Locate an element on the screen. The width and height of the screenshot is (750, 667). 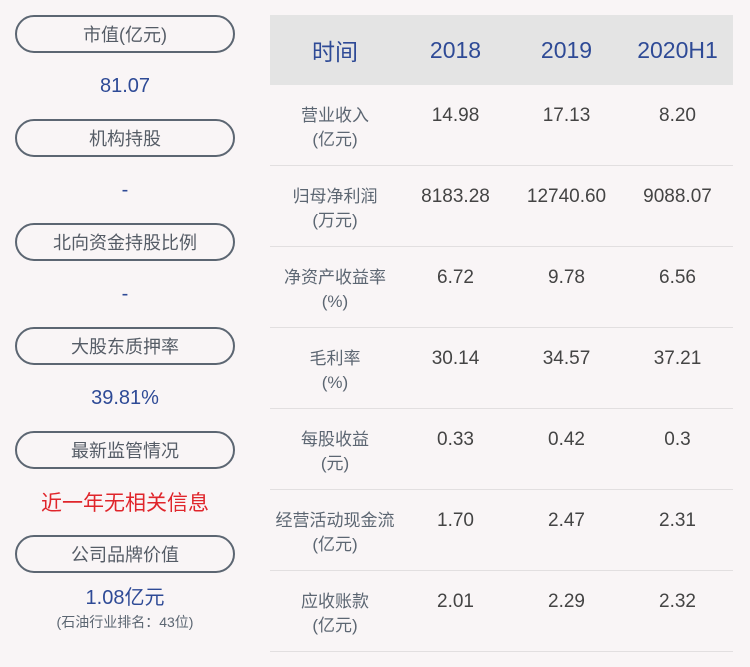
label-market-cap: 市值(亿元) is located at coordinates (125, 34).